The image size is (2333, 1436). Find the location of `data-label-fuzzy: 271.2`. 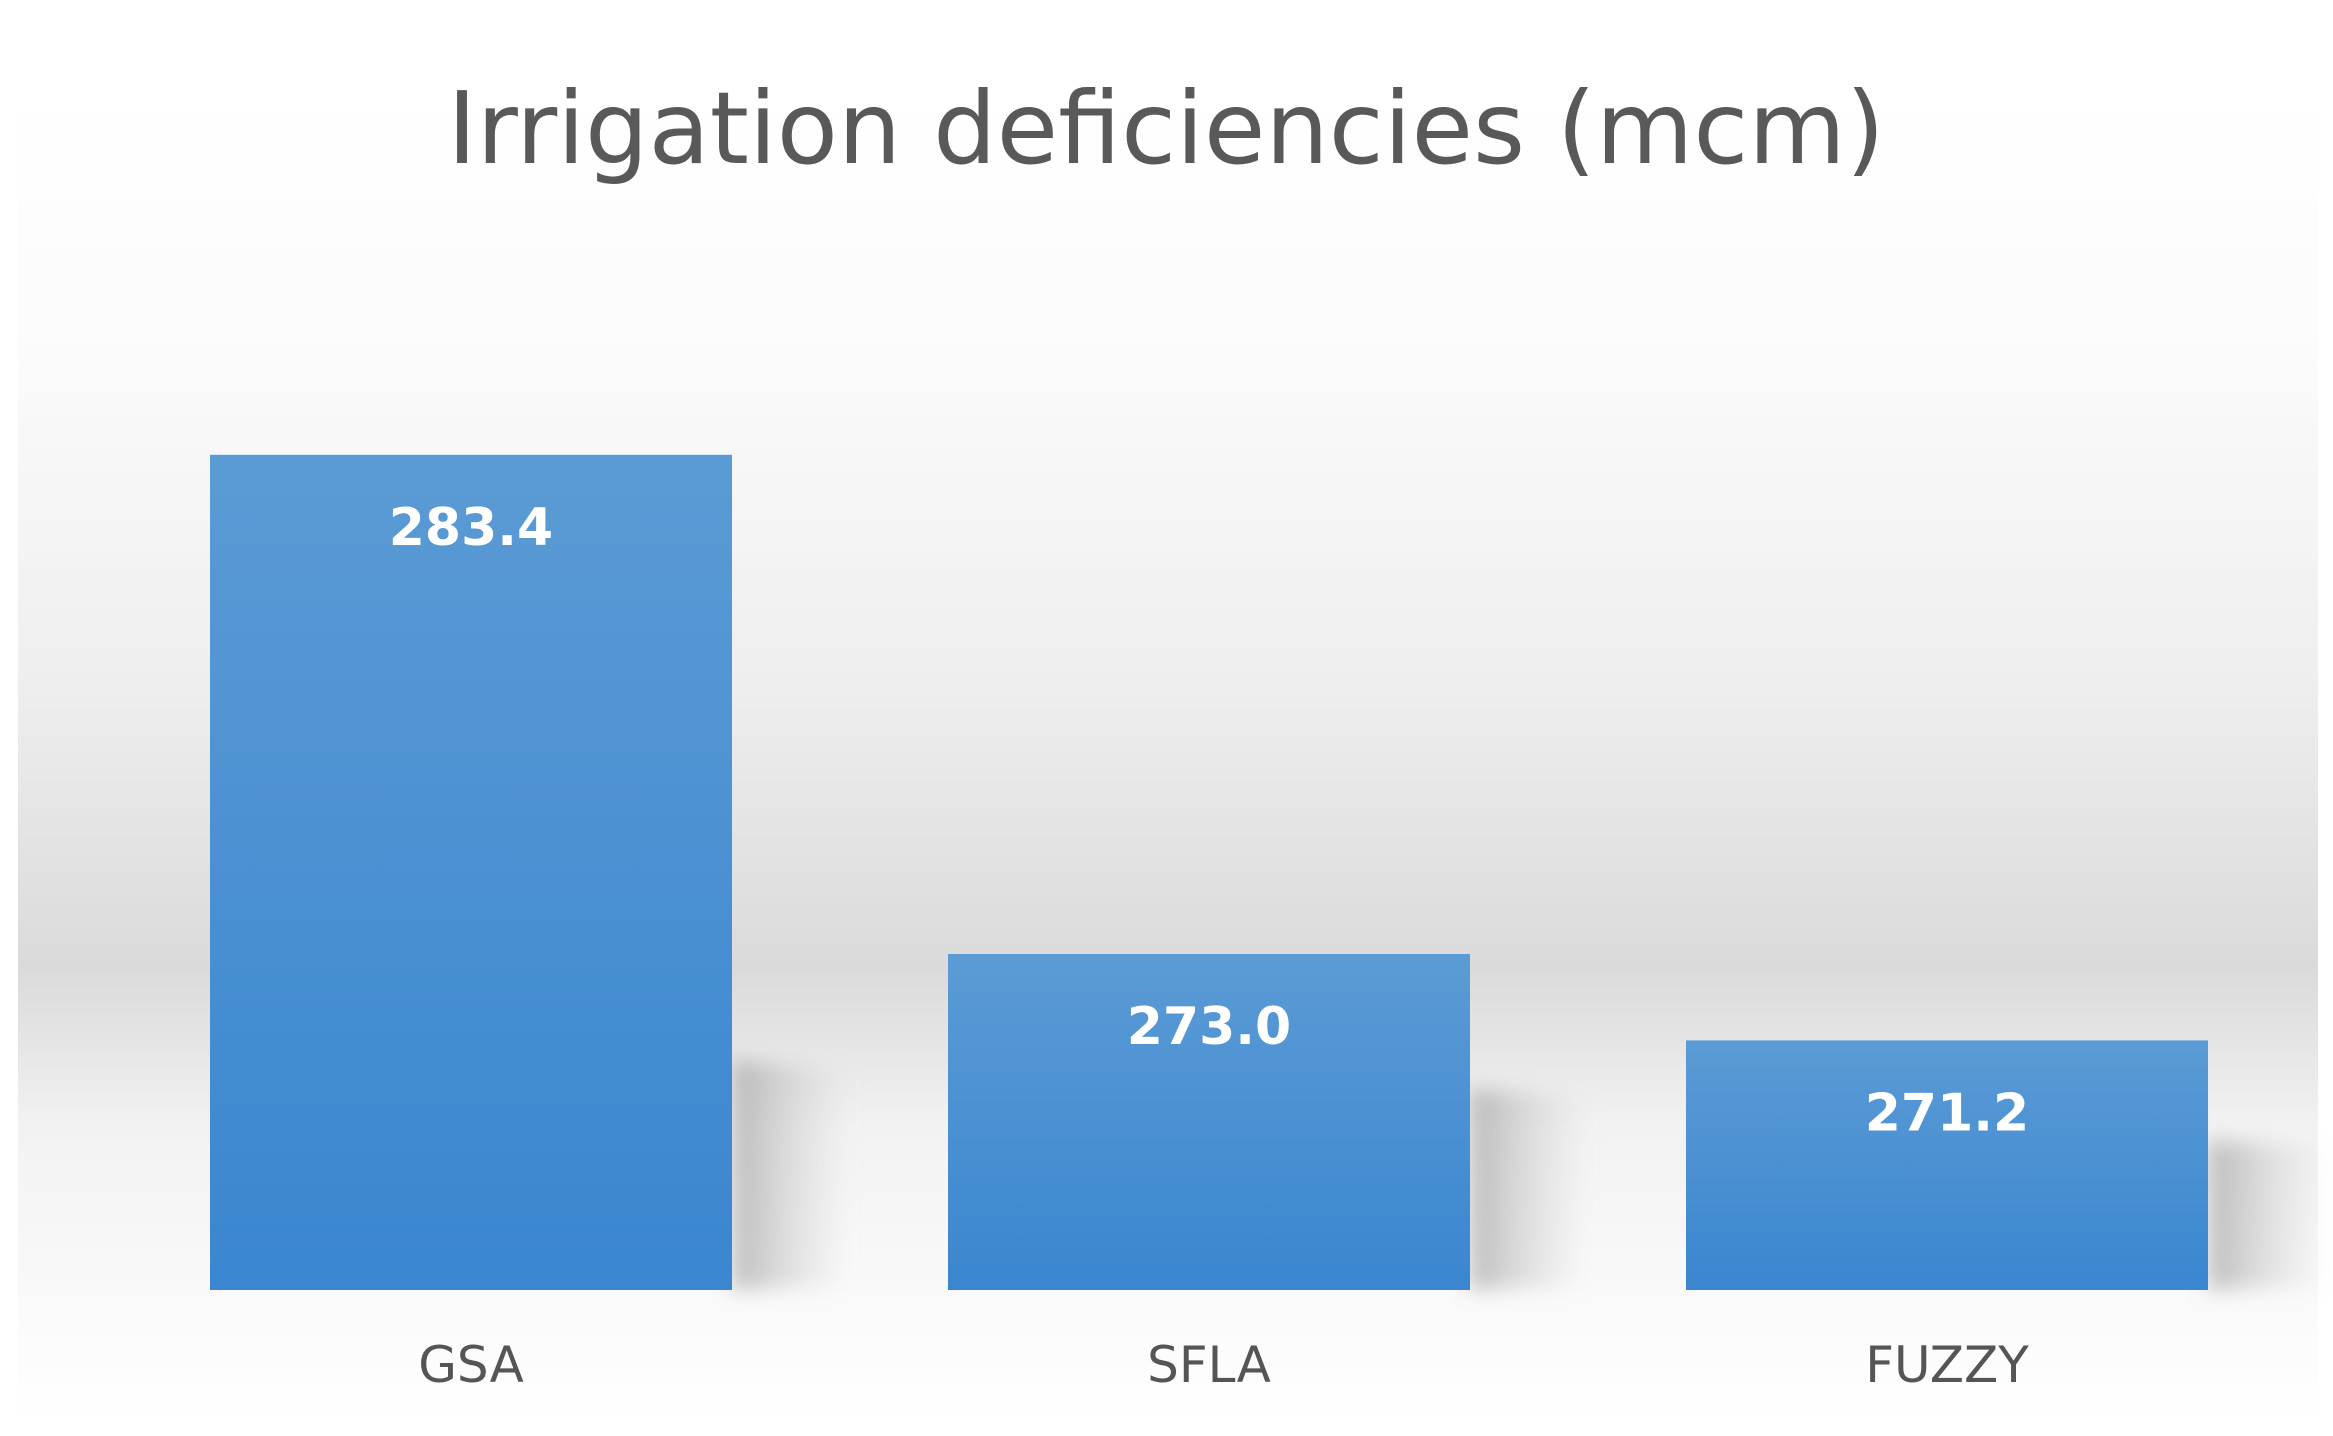

data-label-fuzzy: 271.2 is located at coordinates (1947, 1113).